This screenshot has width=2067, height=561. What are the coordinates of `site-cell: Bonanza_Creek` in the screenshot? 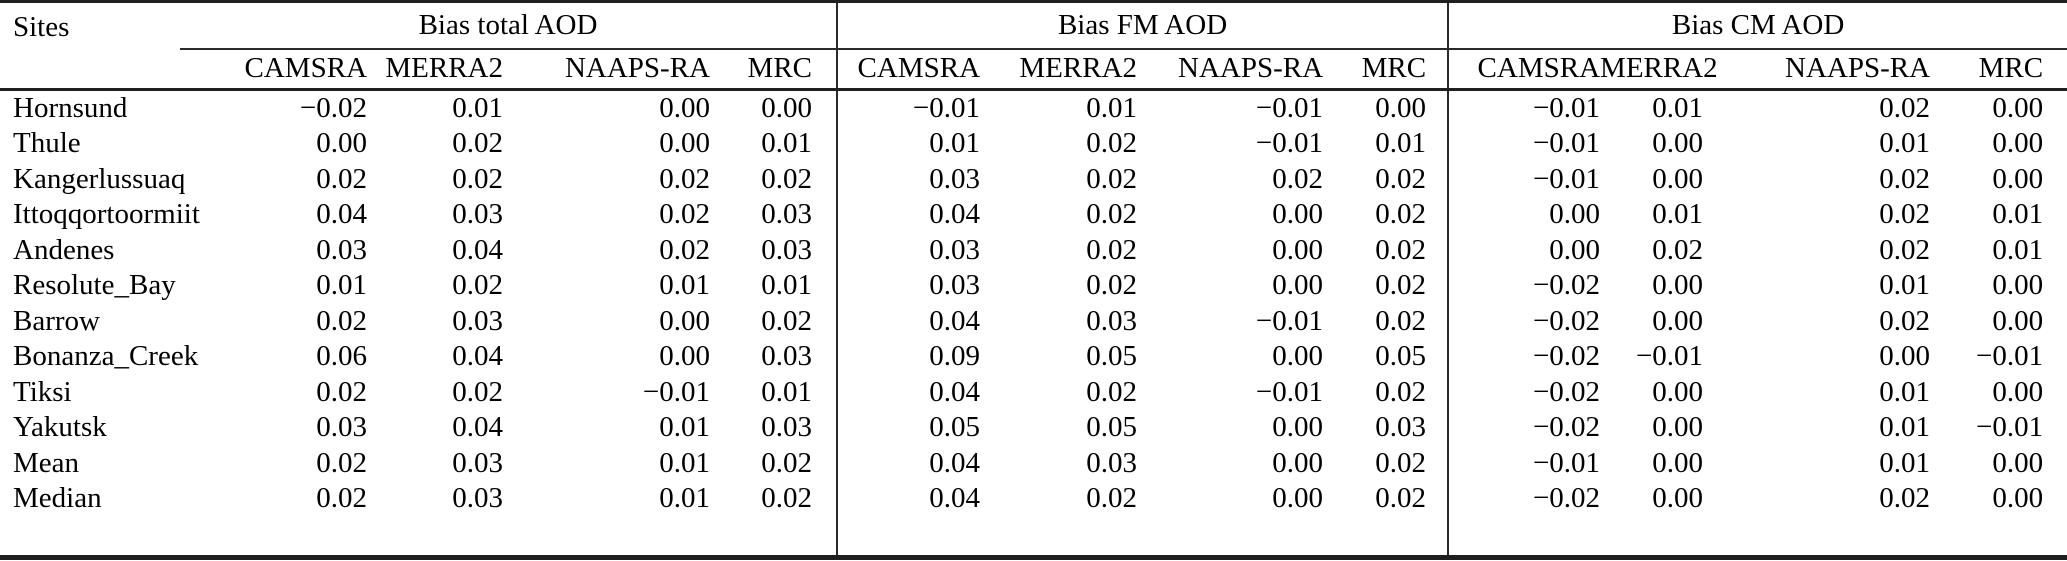 It's located at (106, 356).